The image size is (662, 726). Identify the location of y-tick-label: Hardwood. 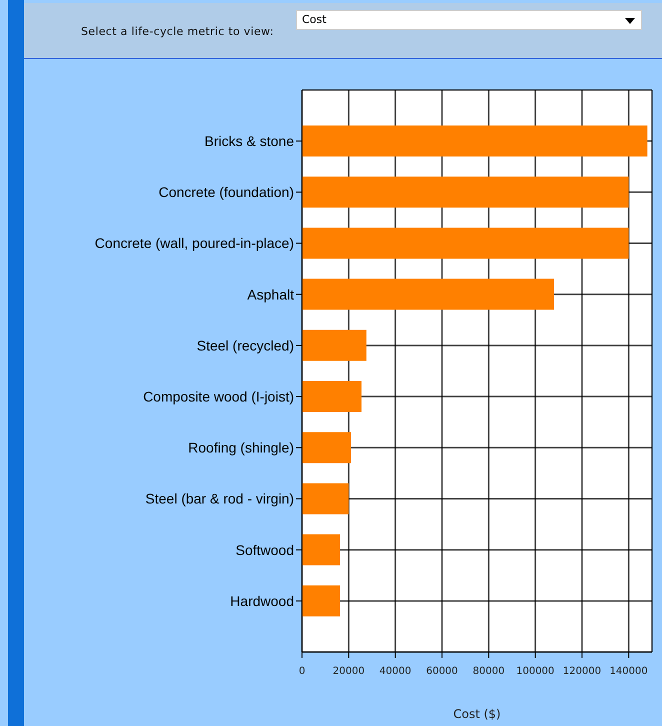
(262, 600).